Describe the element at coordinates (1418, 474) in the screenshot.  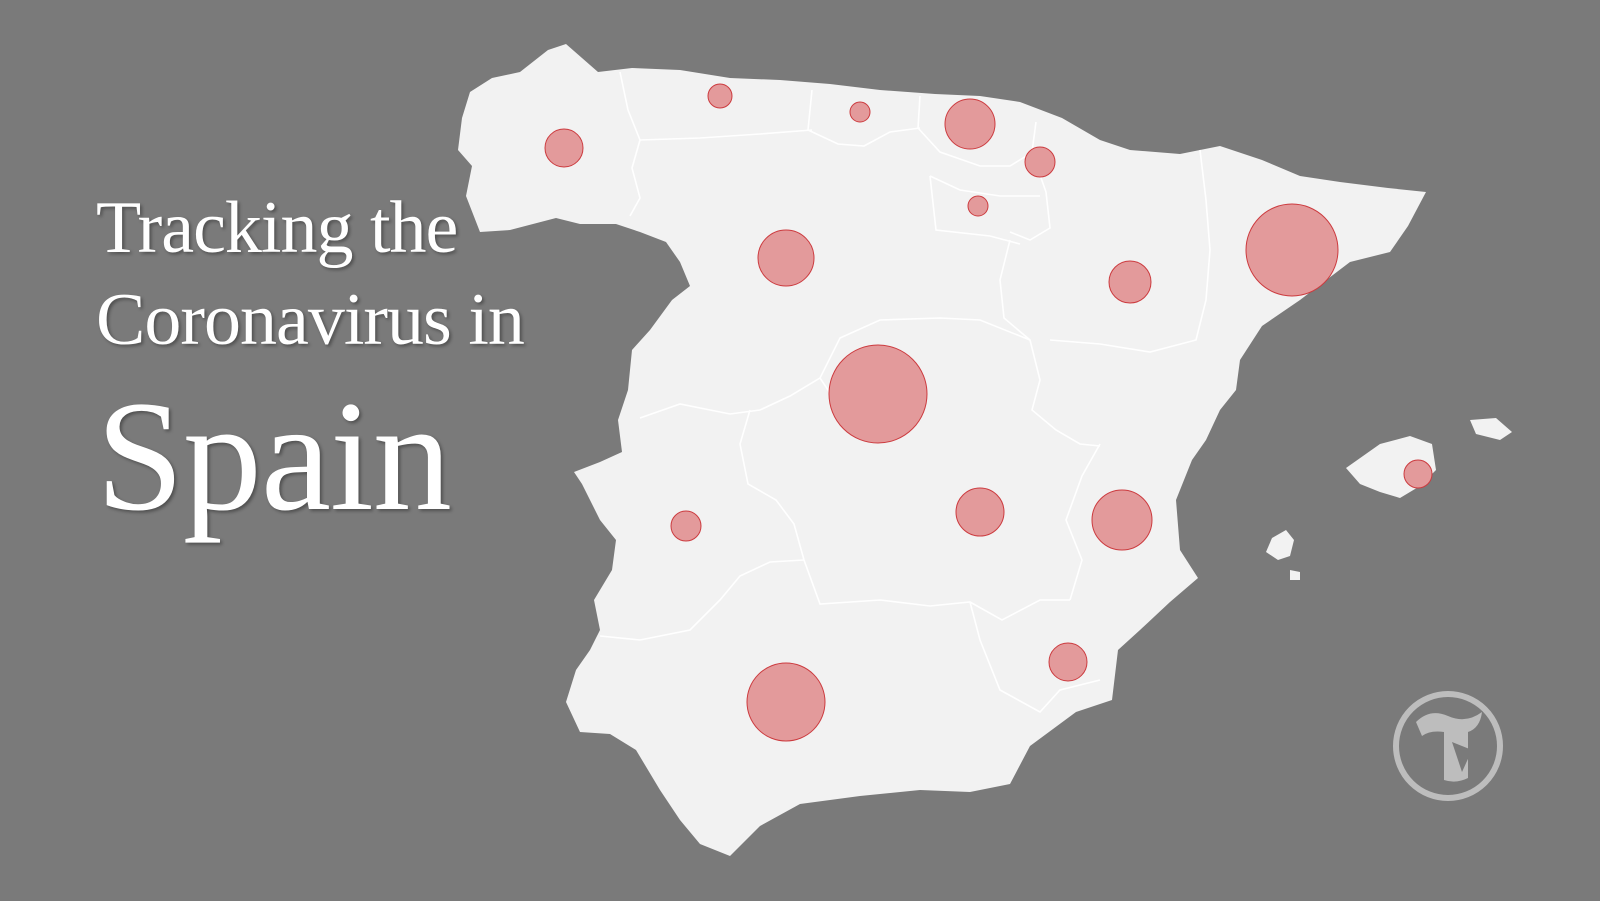
I see `bubble-balearic-islands` at that location.